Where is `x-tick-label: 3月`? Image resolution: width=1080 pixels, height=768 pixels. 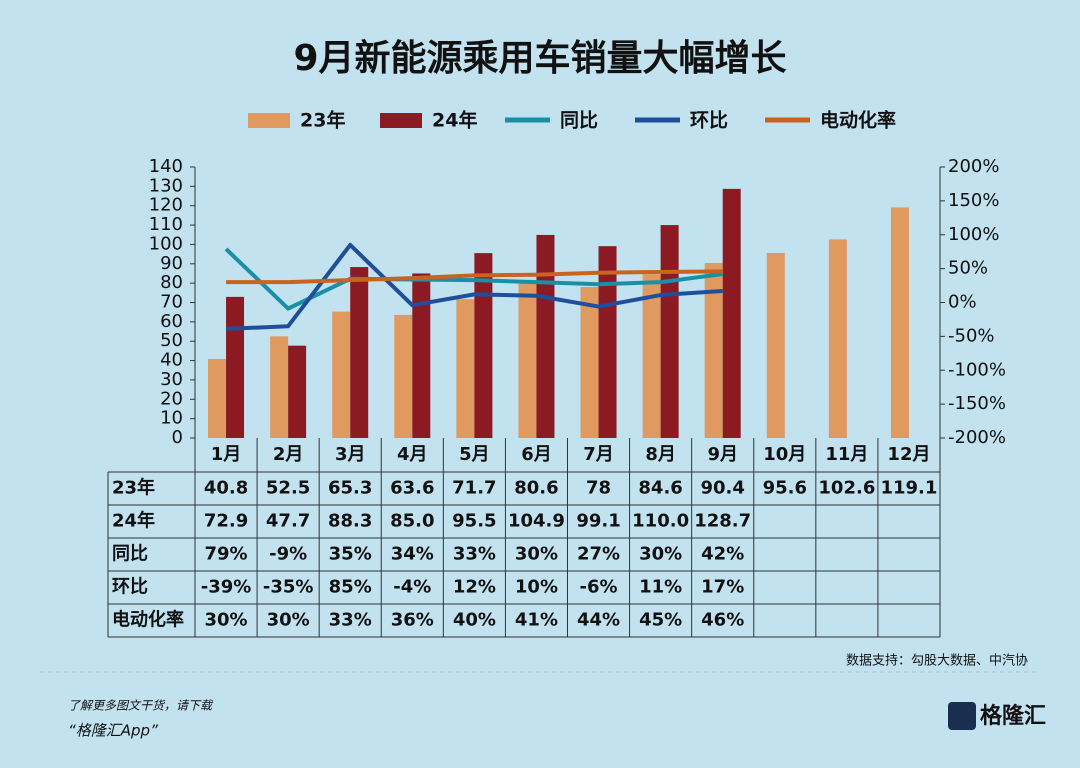 x-tick-label: 3月 is located at coordinates (350, 454).